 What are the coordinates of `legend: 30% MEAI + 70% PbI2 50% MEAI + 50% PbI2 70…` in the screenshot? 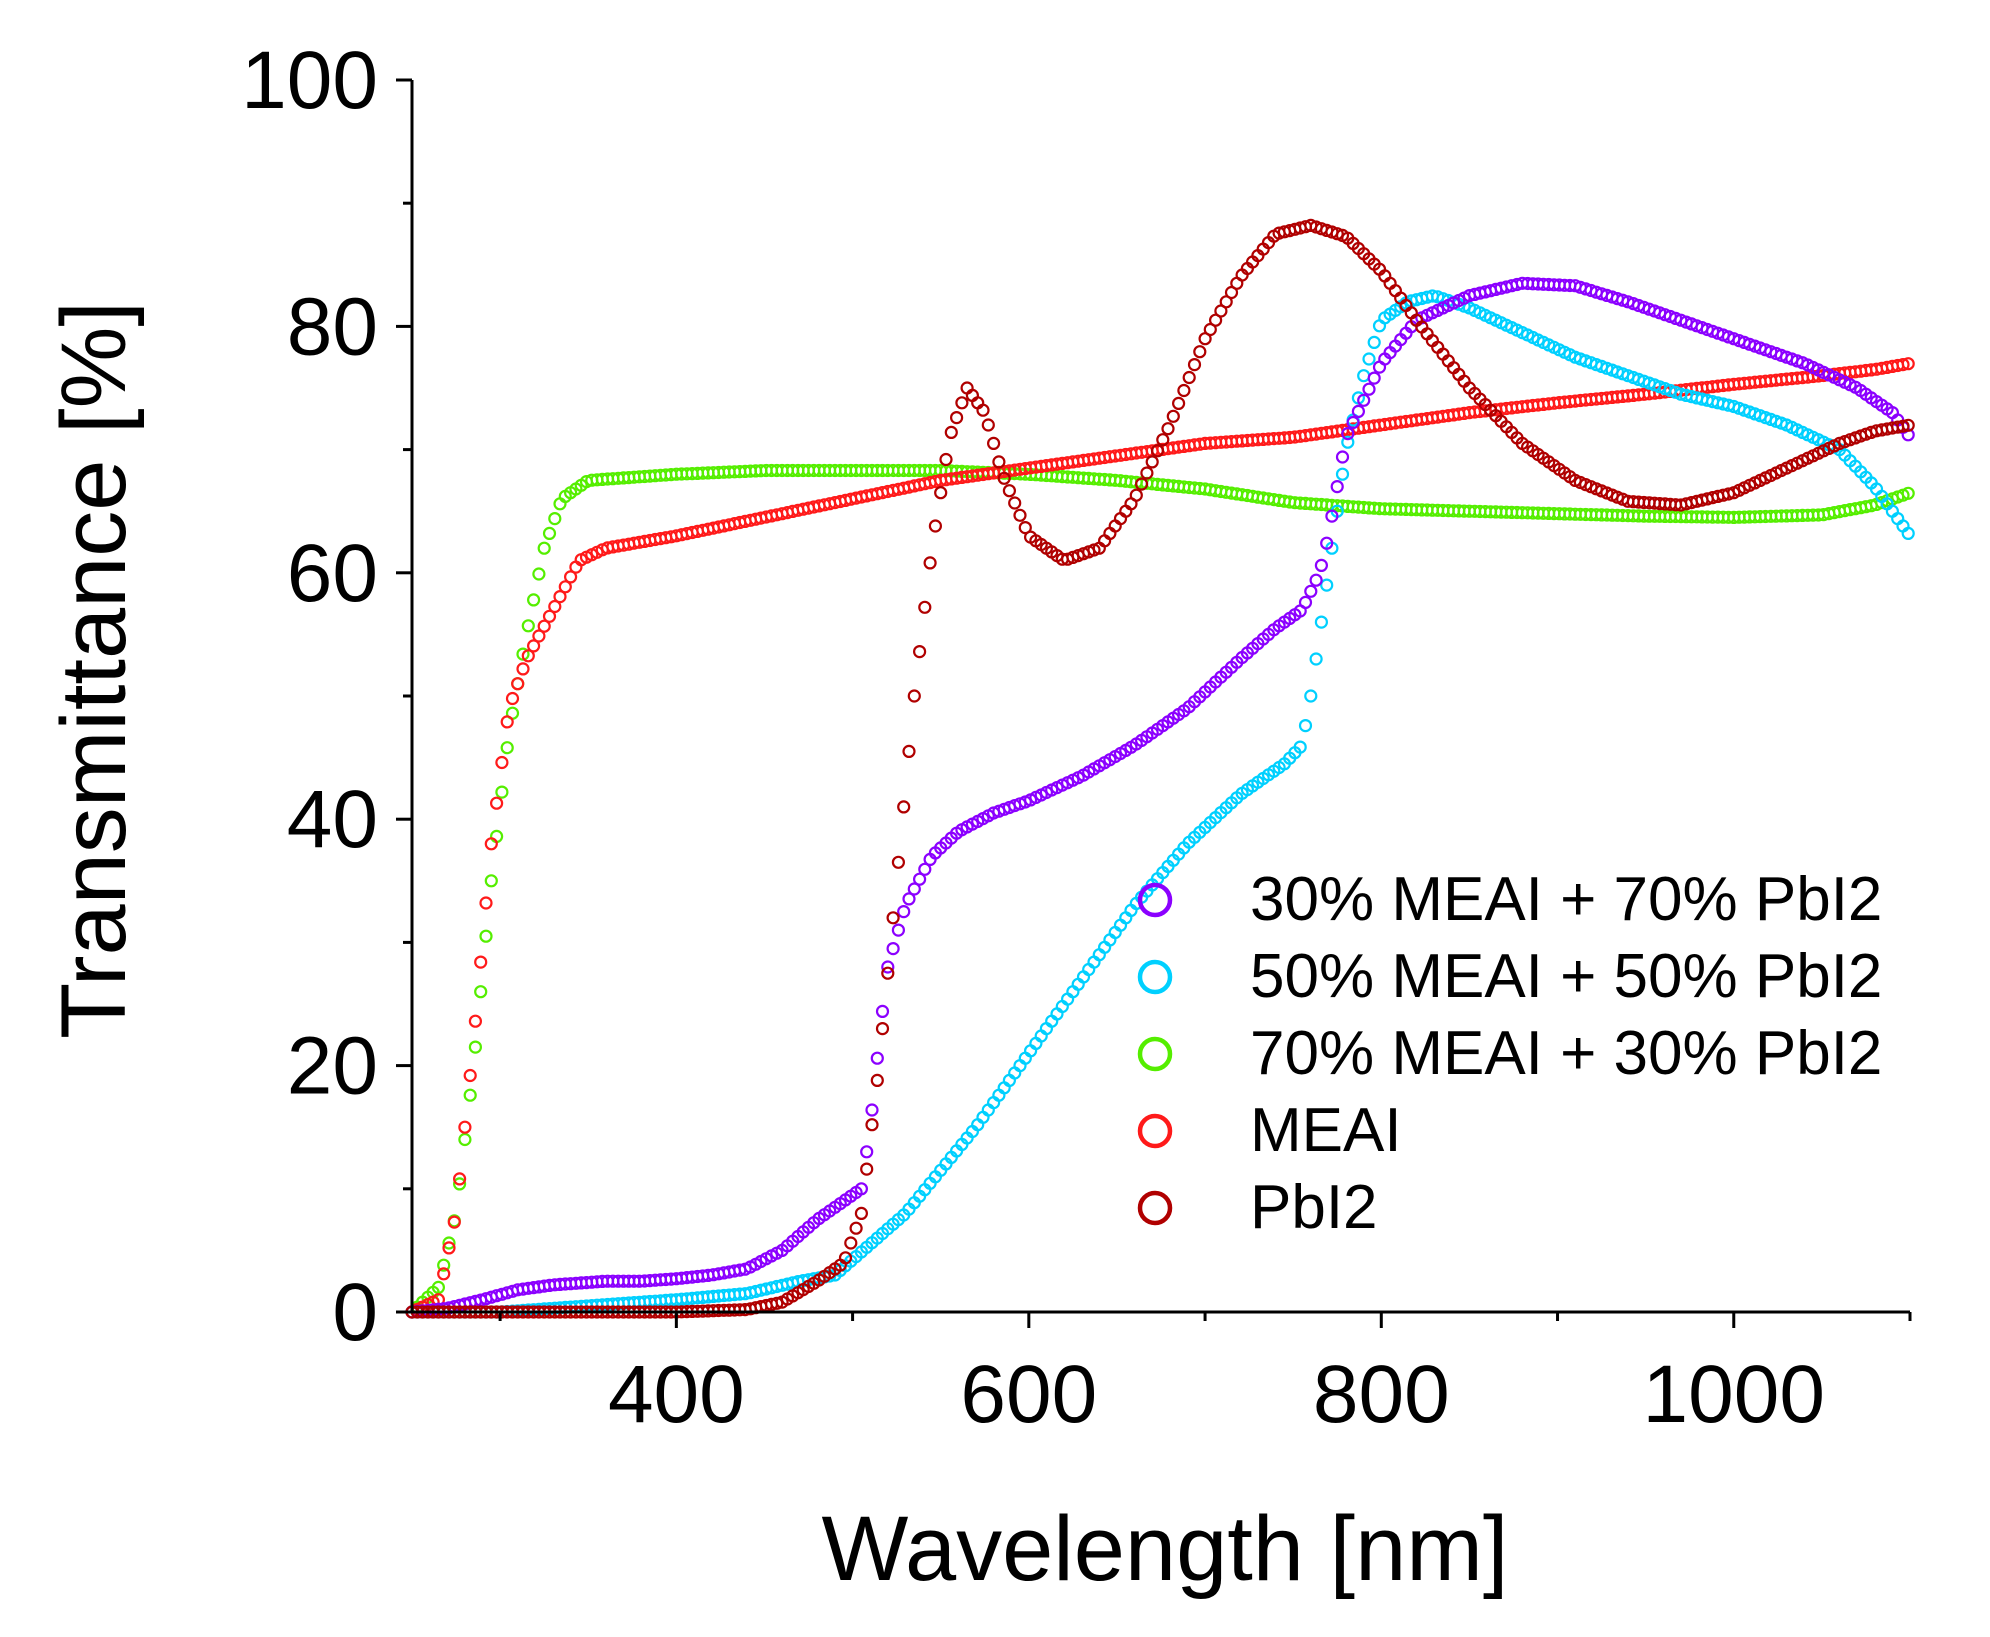 It's located at (1509, 1053).